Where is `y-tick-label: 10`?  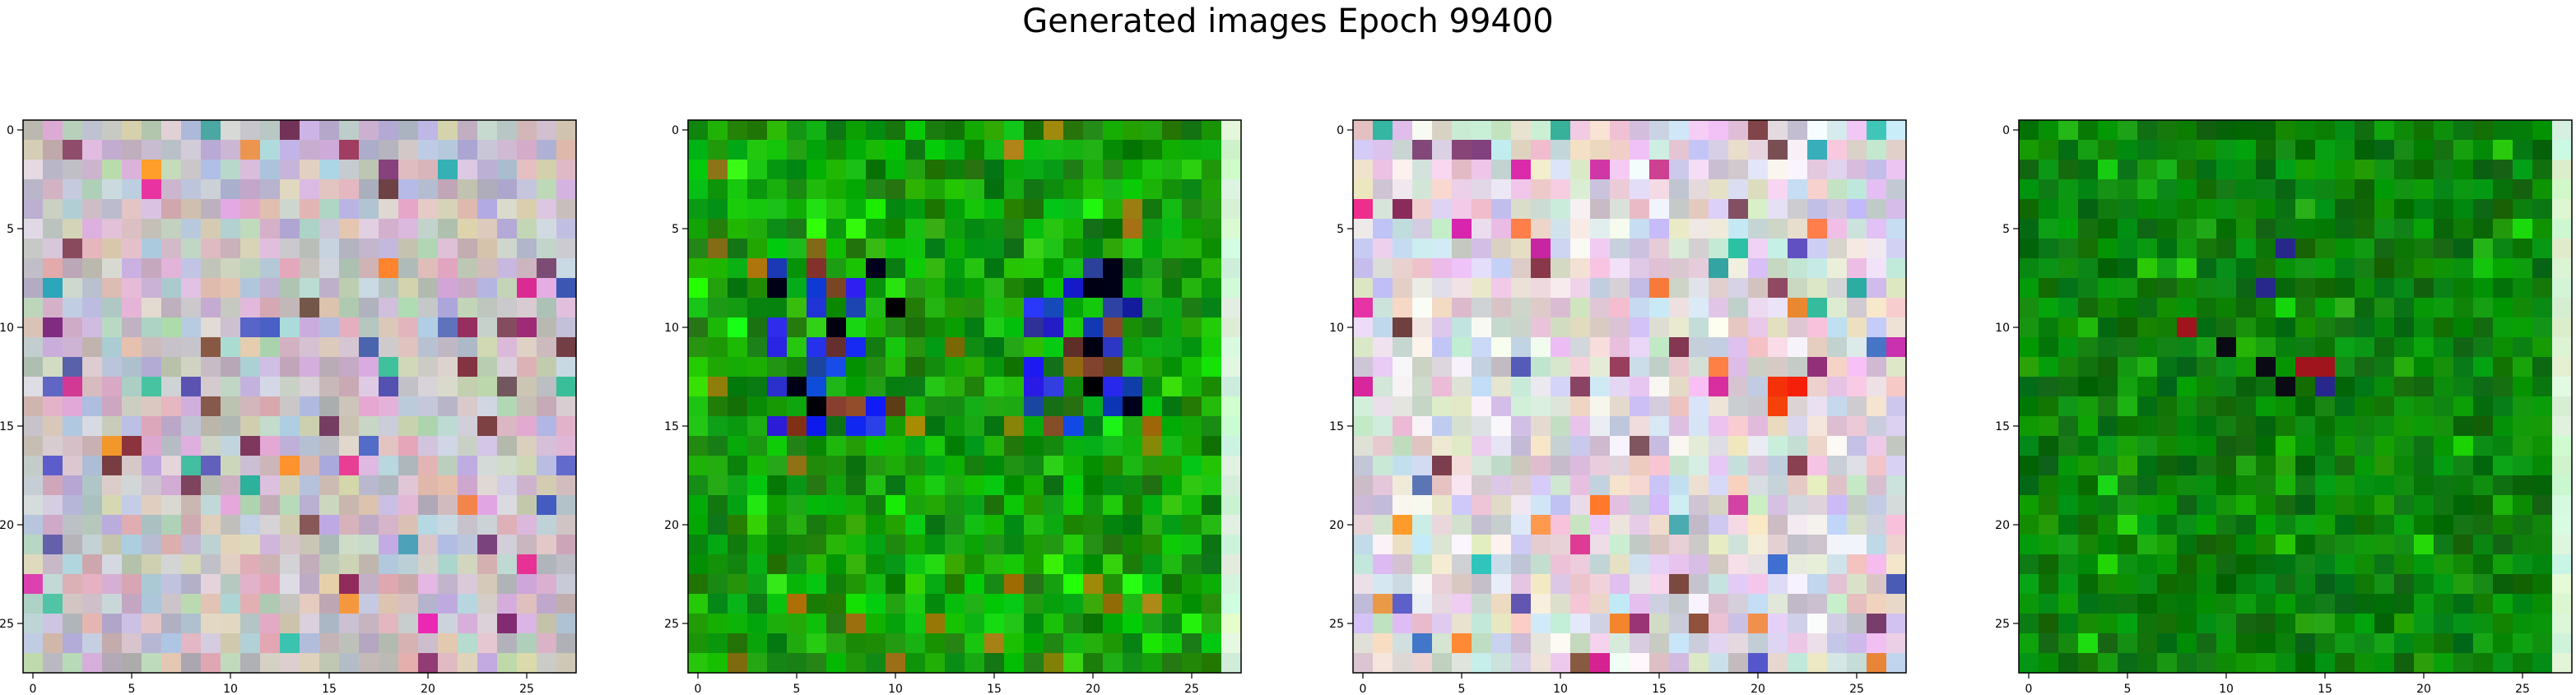 y-tick-label: 10 is located at coordinates (7, 328).